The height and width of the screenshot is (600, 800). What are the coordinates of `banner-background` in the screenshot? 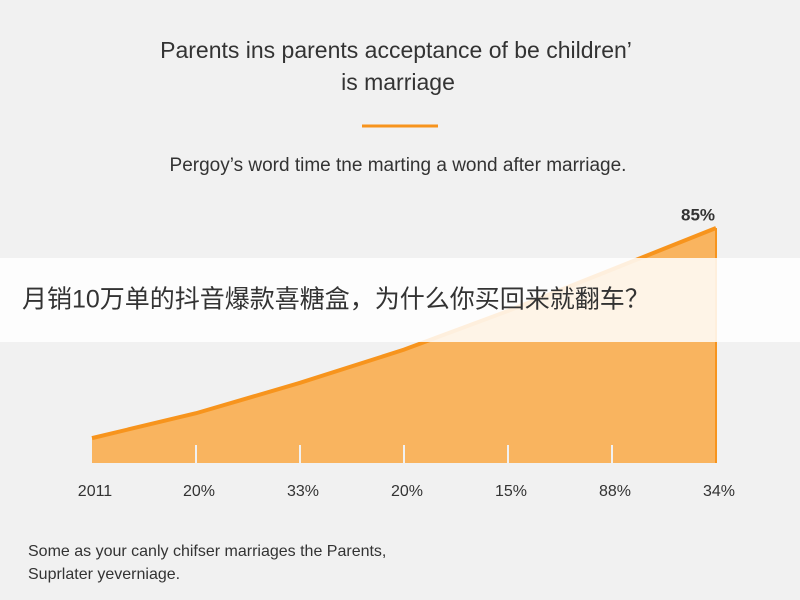 It's located at (400, 300).